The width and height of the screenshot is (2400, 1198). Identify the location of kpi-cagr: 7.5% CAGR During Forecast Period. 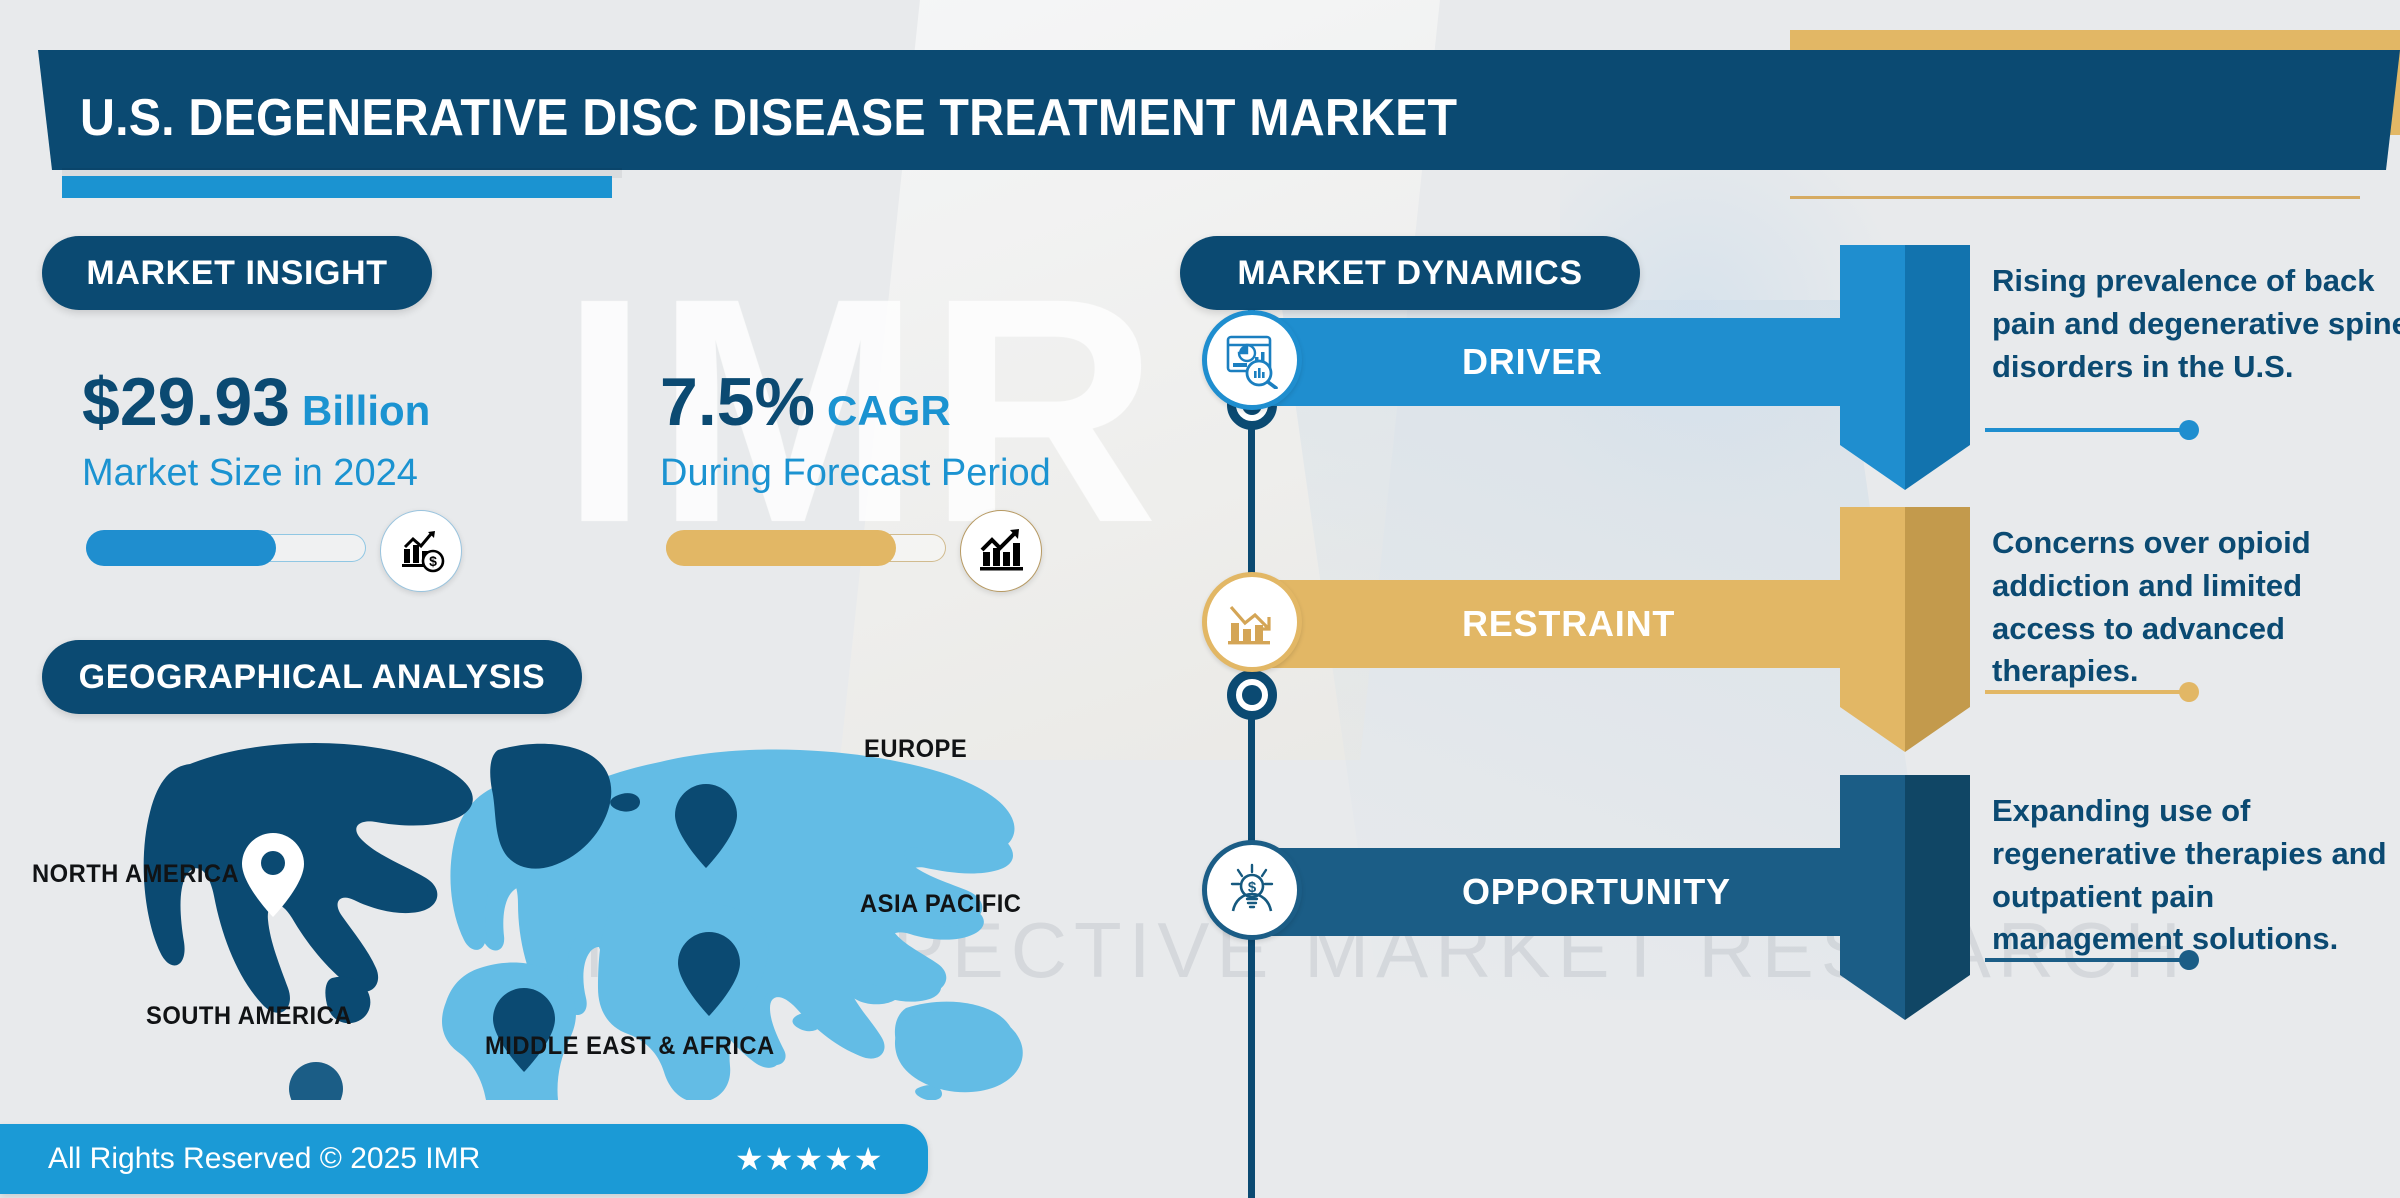
(855, 430).